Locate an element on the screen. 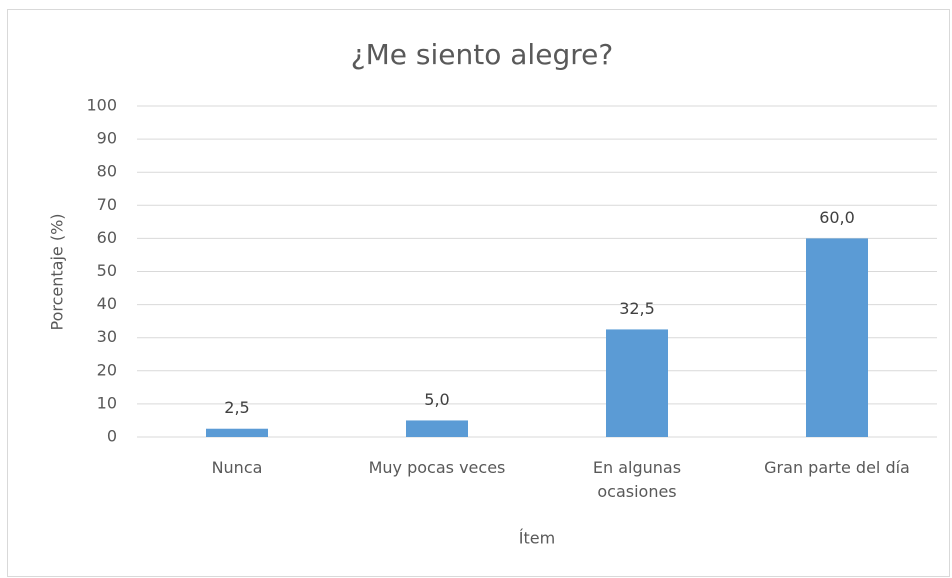 The image size is (952, 578). data-label: 2,5 is located at coordinates (236, 407).